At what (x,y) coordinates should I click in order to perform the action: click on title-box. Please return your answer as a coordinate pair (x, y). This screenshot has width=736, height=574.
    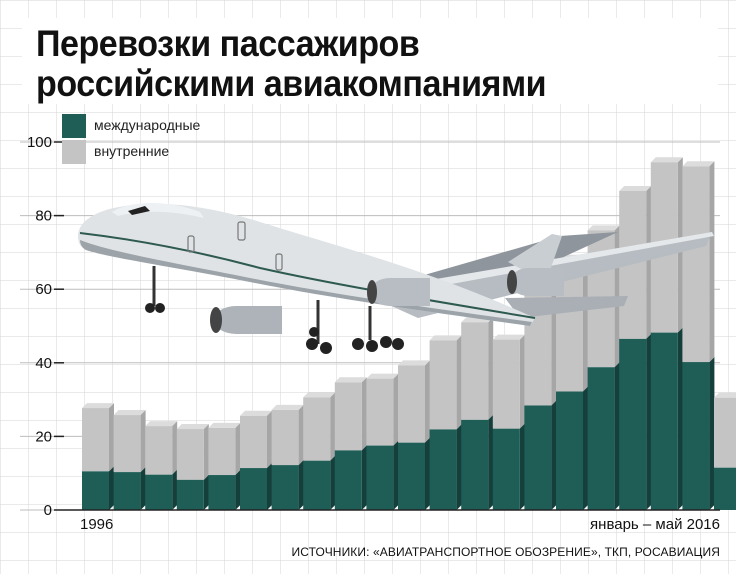
    Looking at the image, I should click on (370, 61).